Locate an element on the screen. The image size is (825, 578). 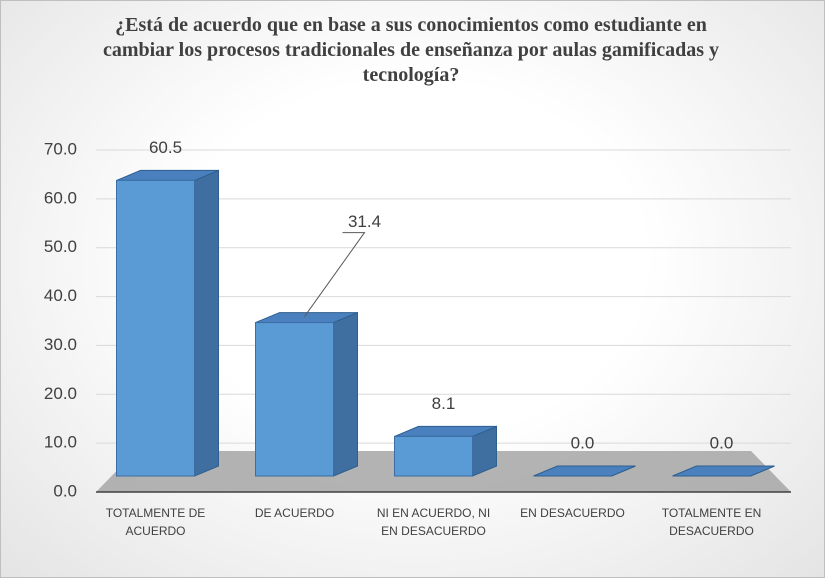
y-tick-label: 50.0 is located at coordinates (60, 246).